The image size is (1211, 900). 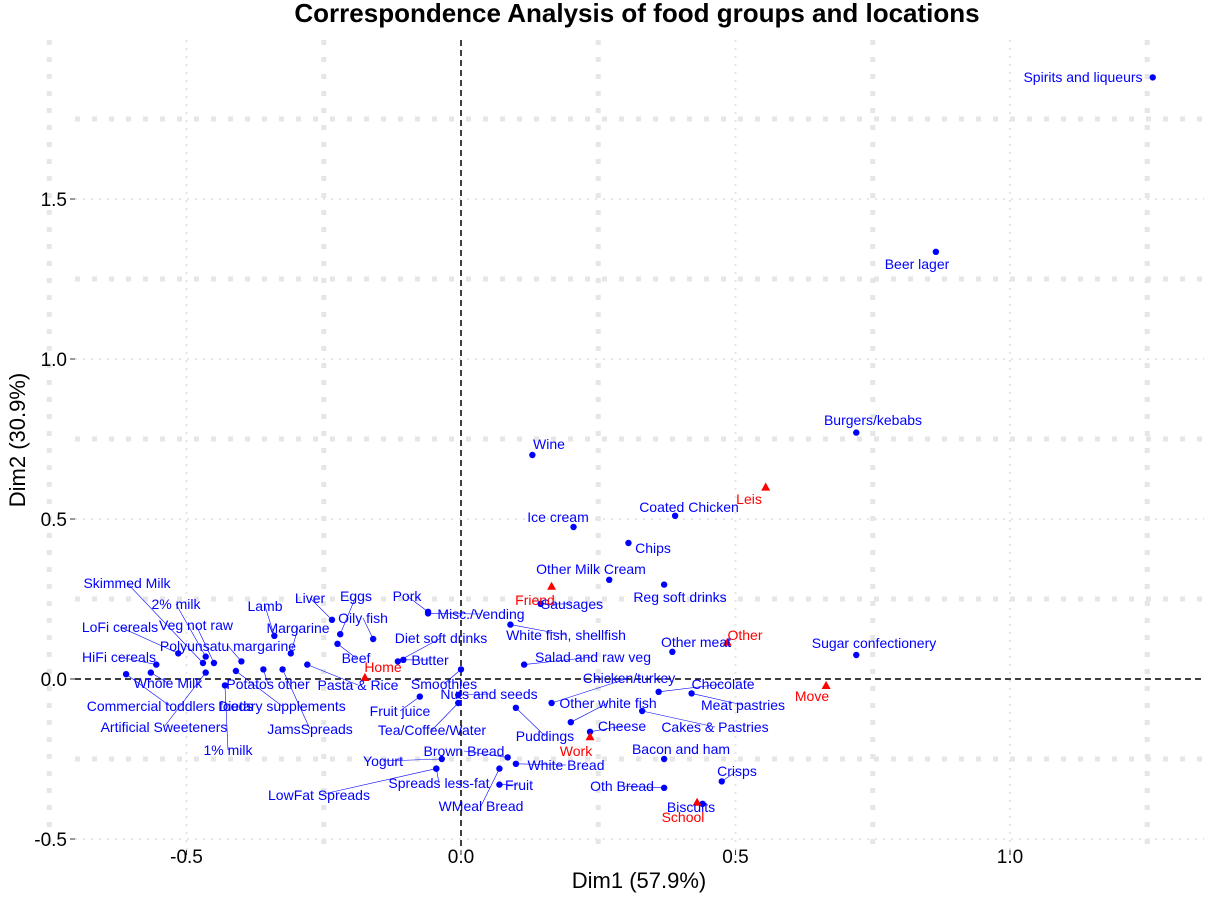 I want to click on row-point-label: Diet soft drinks, so click(x=441, y=638).